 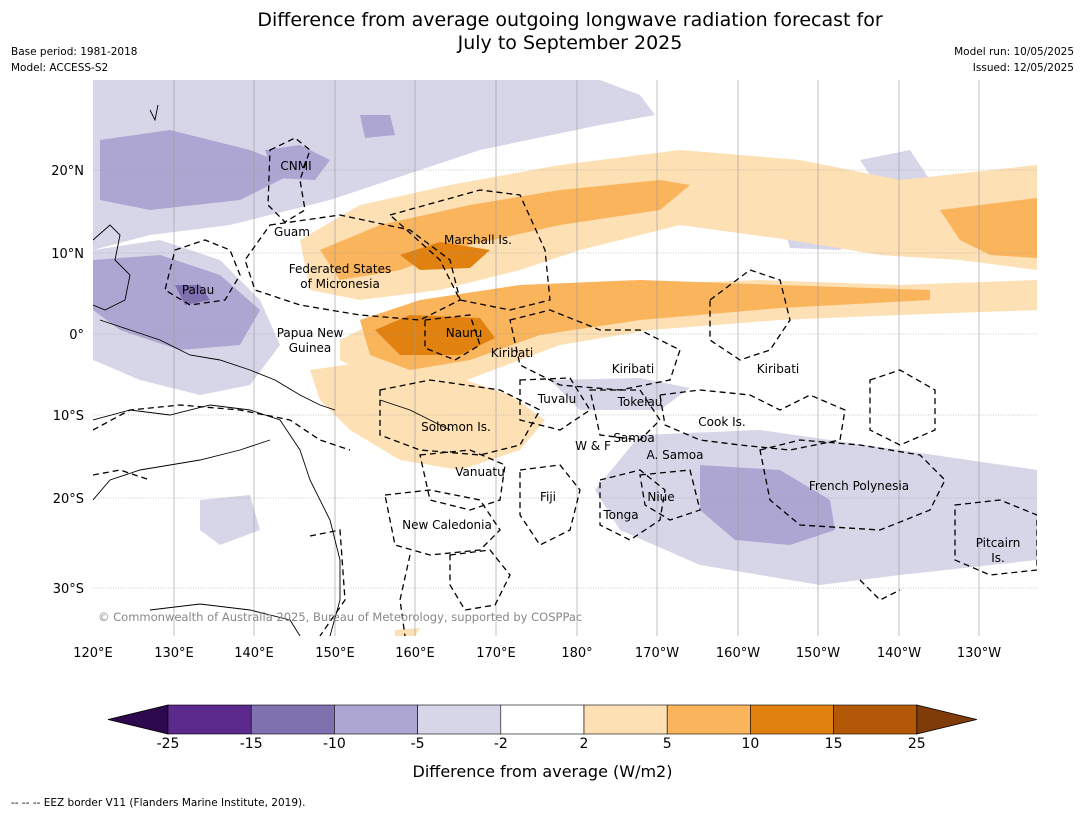 What do you see at coordinates (548, 497) in the screenshot?
I see `label-fiji: Fiji` at bounding box center [548, 497].